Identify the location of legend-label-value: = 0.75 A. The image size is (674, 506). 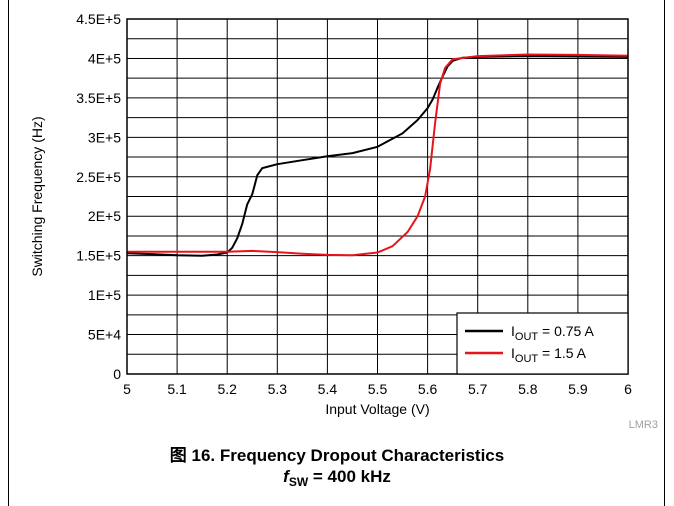
(566, 331).